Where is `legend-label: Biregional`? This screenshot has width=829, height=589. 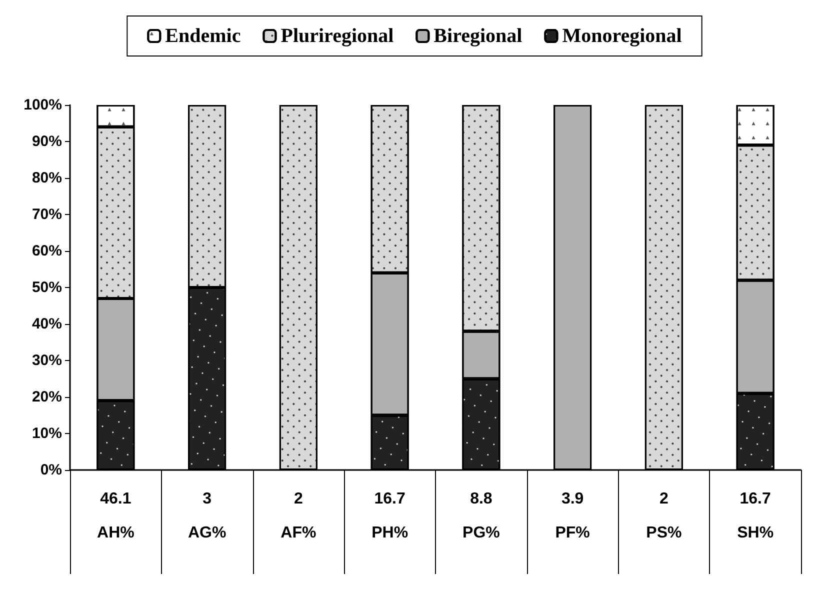 legend-label: Biregional is located at coordinates (478, 36).